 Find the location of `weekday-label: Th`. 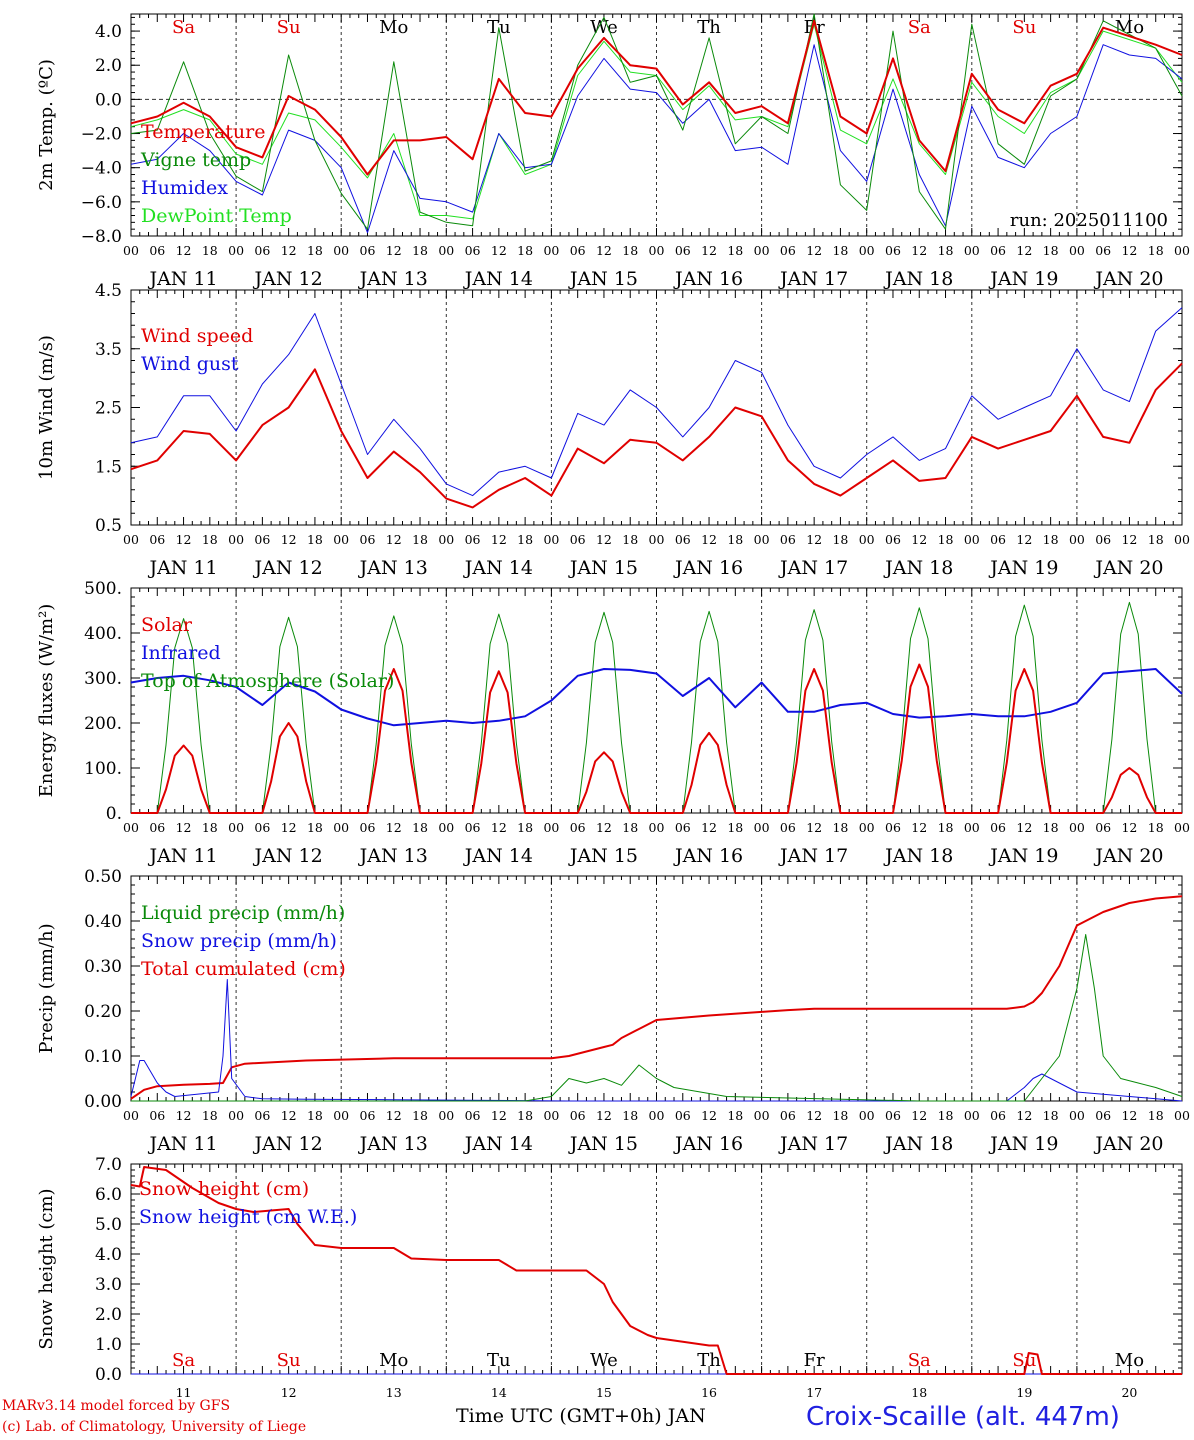

weekday-label: Th is located at coordinates (709, 1360).